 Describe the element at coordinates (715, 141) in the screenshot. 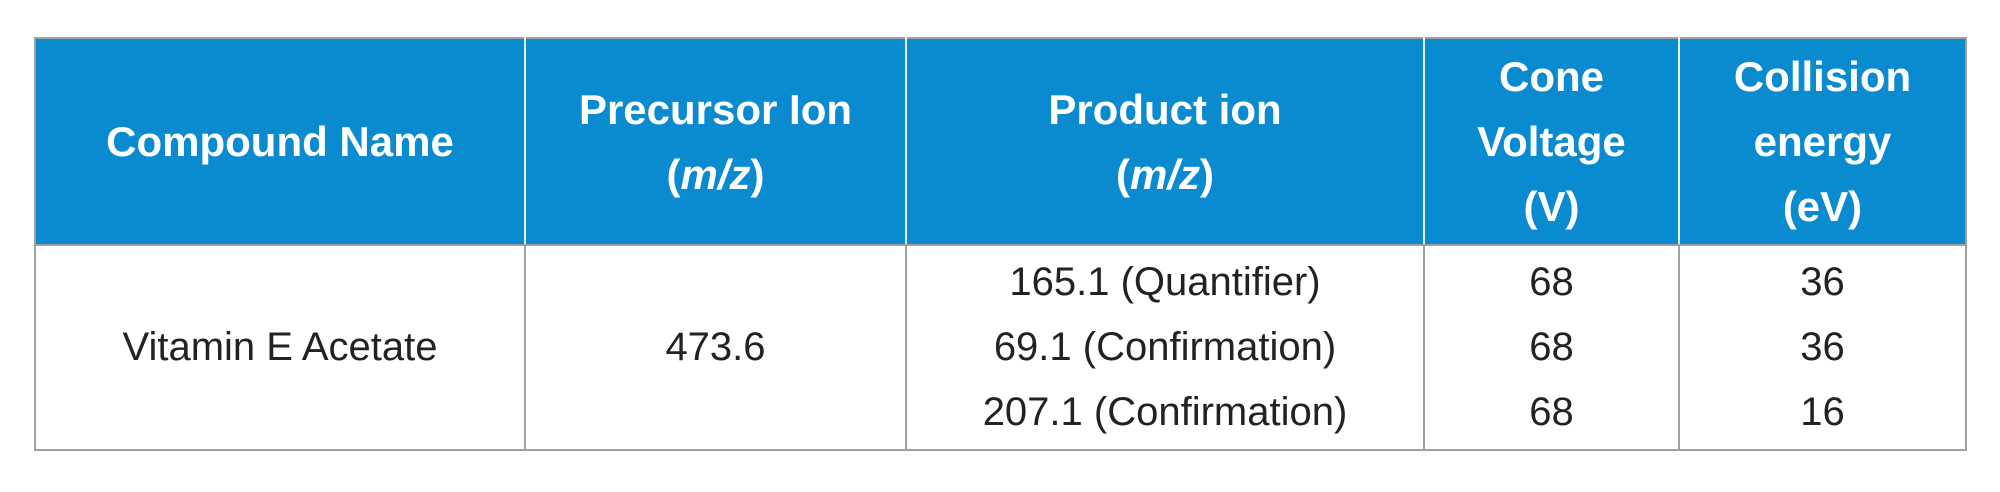

I see `header-precursor-ion: Precursor Ion (m/z)` at that location.